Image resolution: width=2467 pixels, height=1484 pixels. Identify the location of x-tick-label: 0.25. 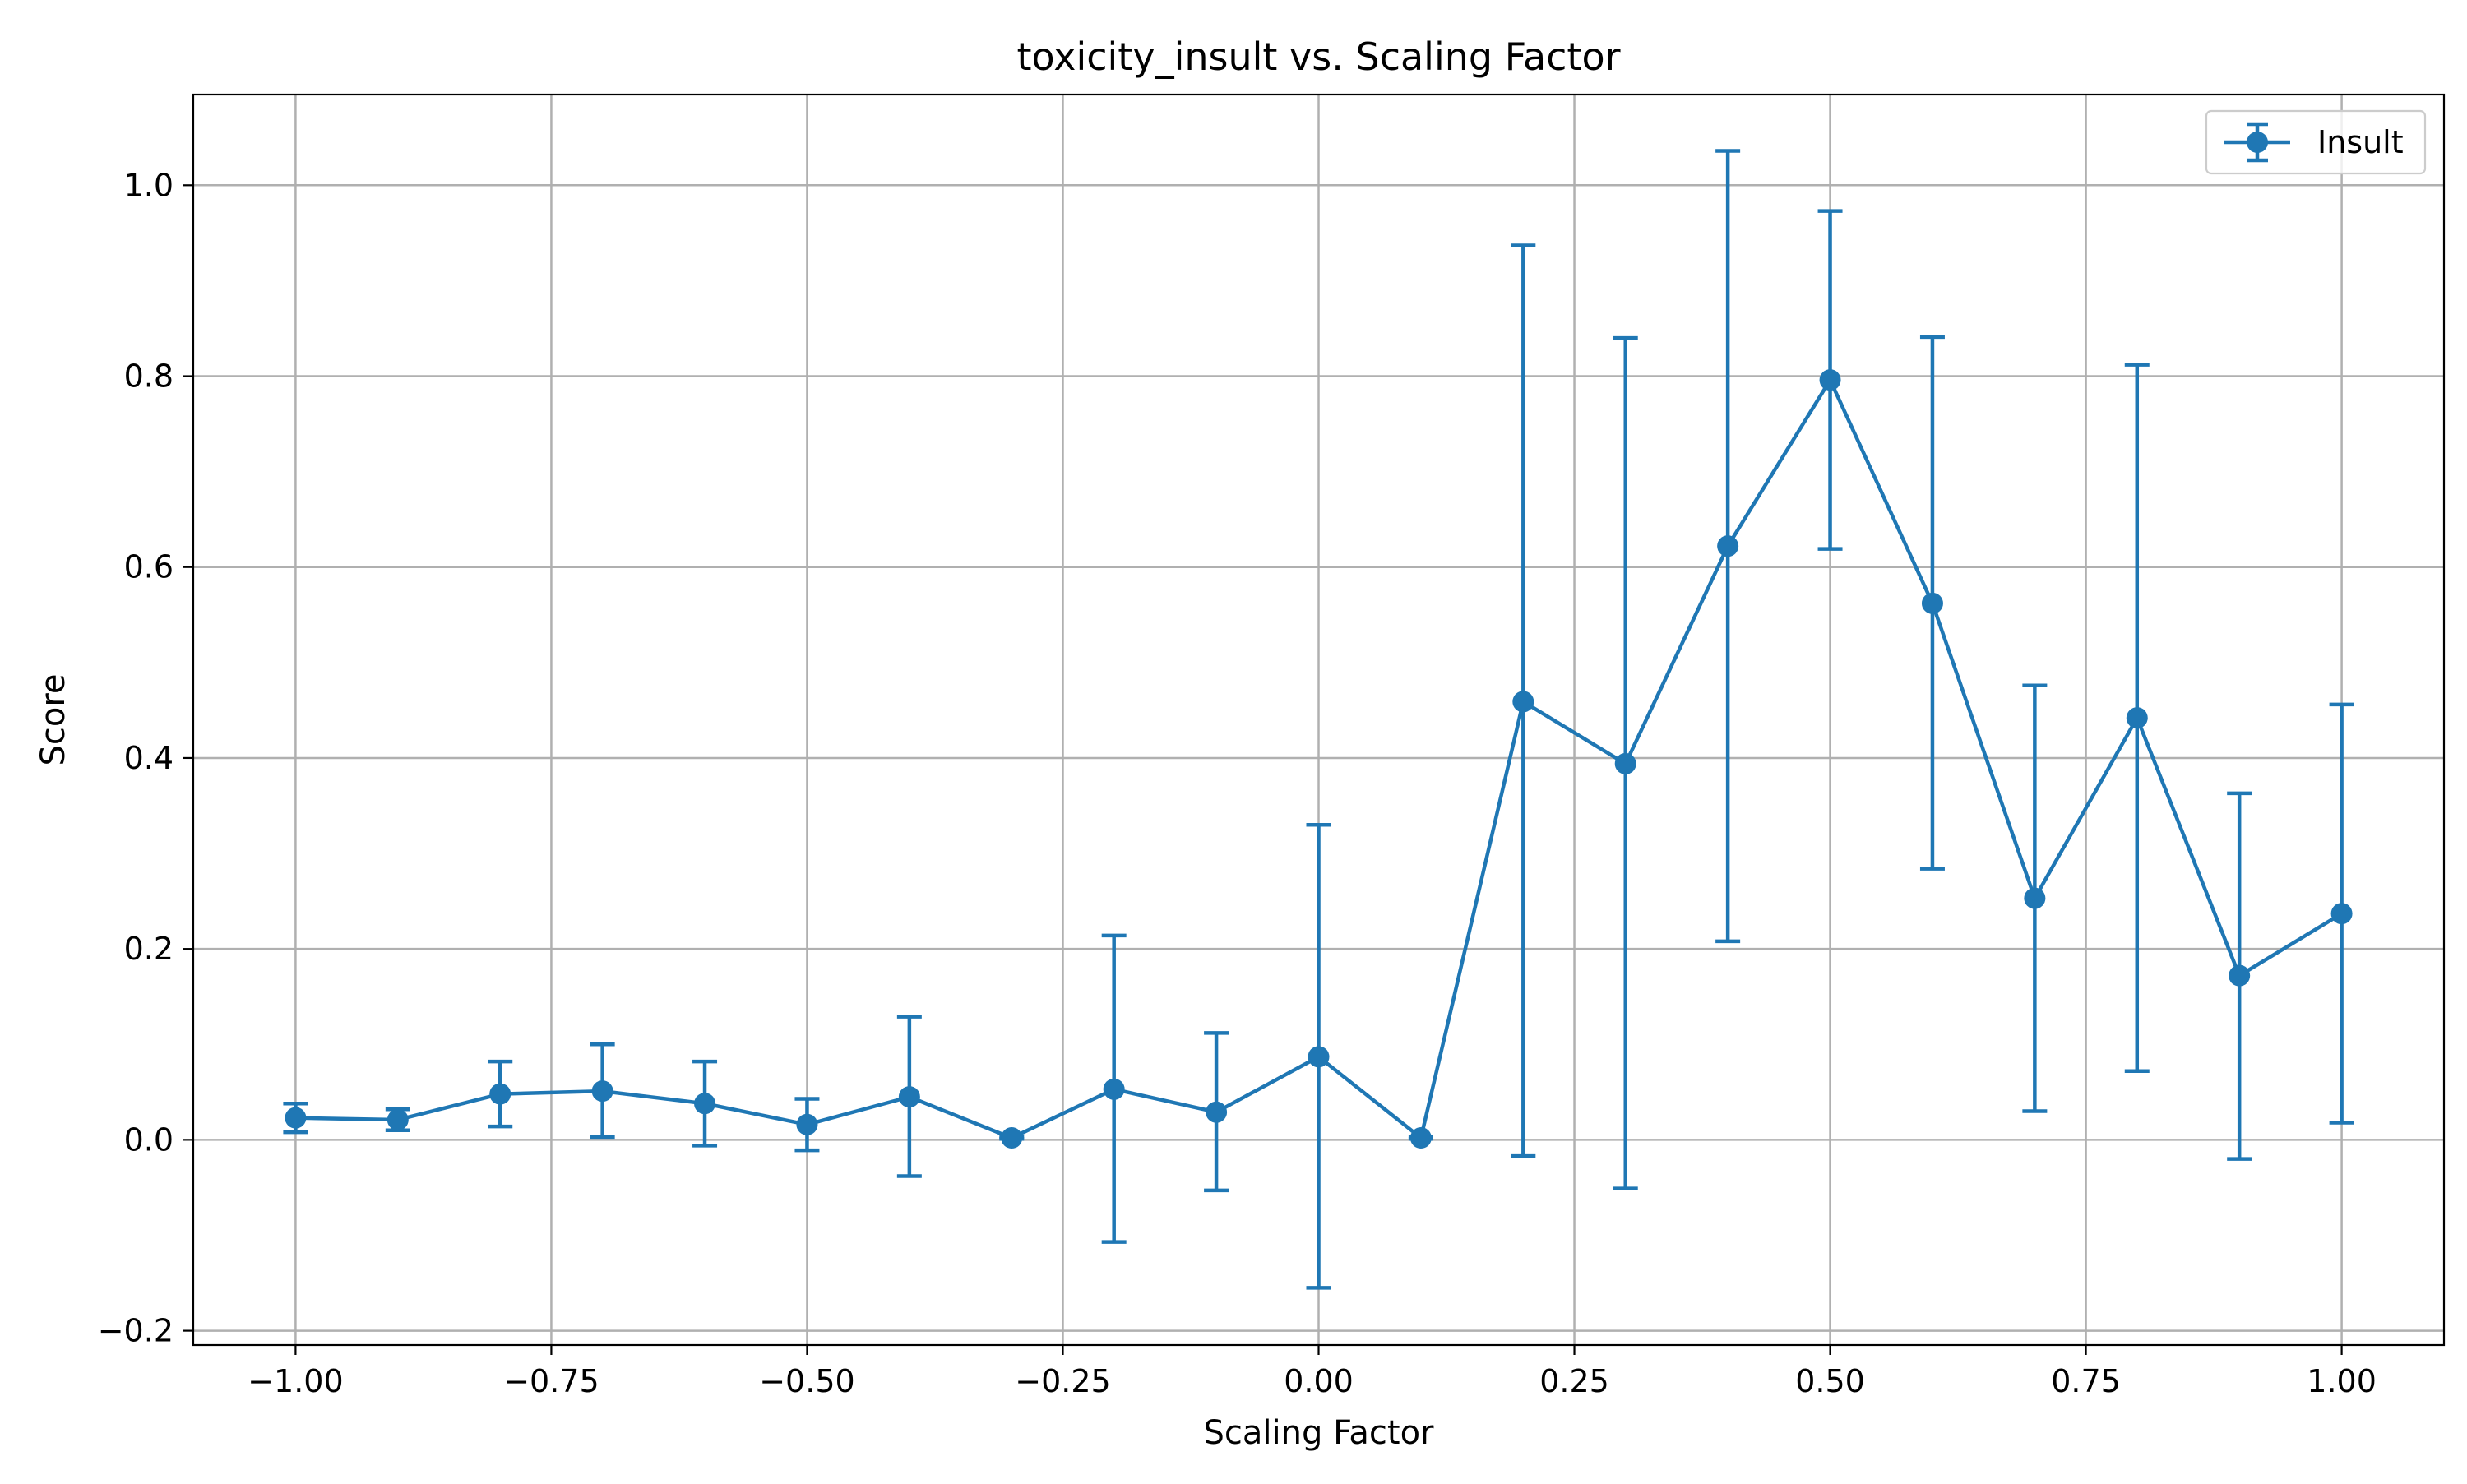
(1574, 1381).